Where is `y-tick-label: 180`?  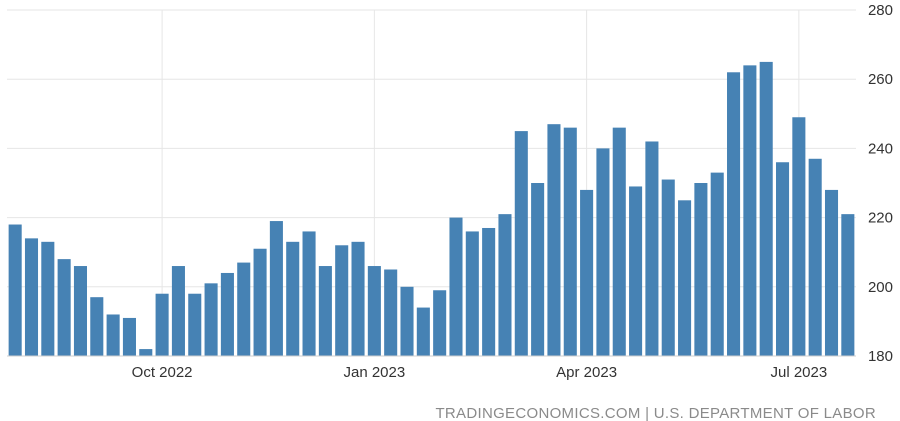 y-tick-label: 180 is located at coordinates (880, 356).